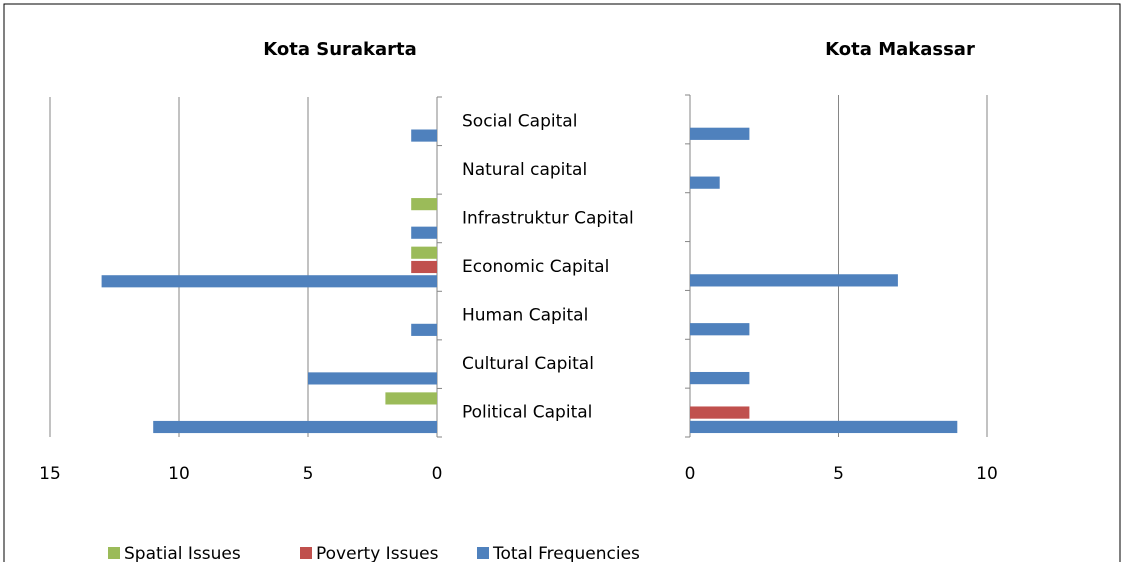 Image resolution: width=1124 pixels, height=566 pixels. I want to click on category-label: Cultural Capital, so click(528, 364).